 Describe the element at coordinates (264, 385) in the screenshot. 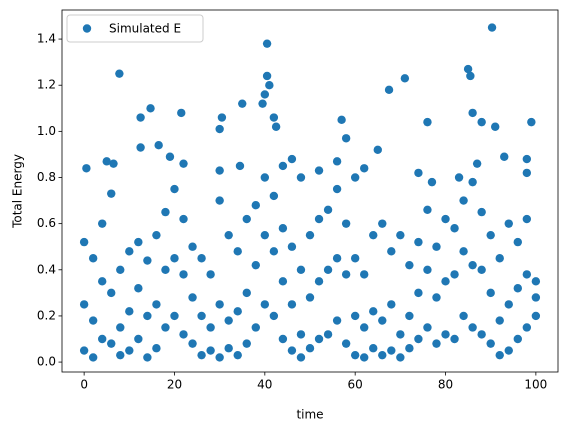

I see `x-tick-label: 40` at that location.